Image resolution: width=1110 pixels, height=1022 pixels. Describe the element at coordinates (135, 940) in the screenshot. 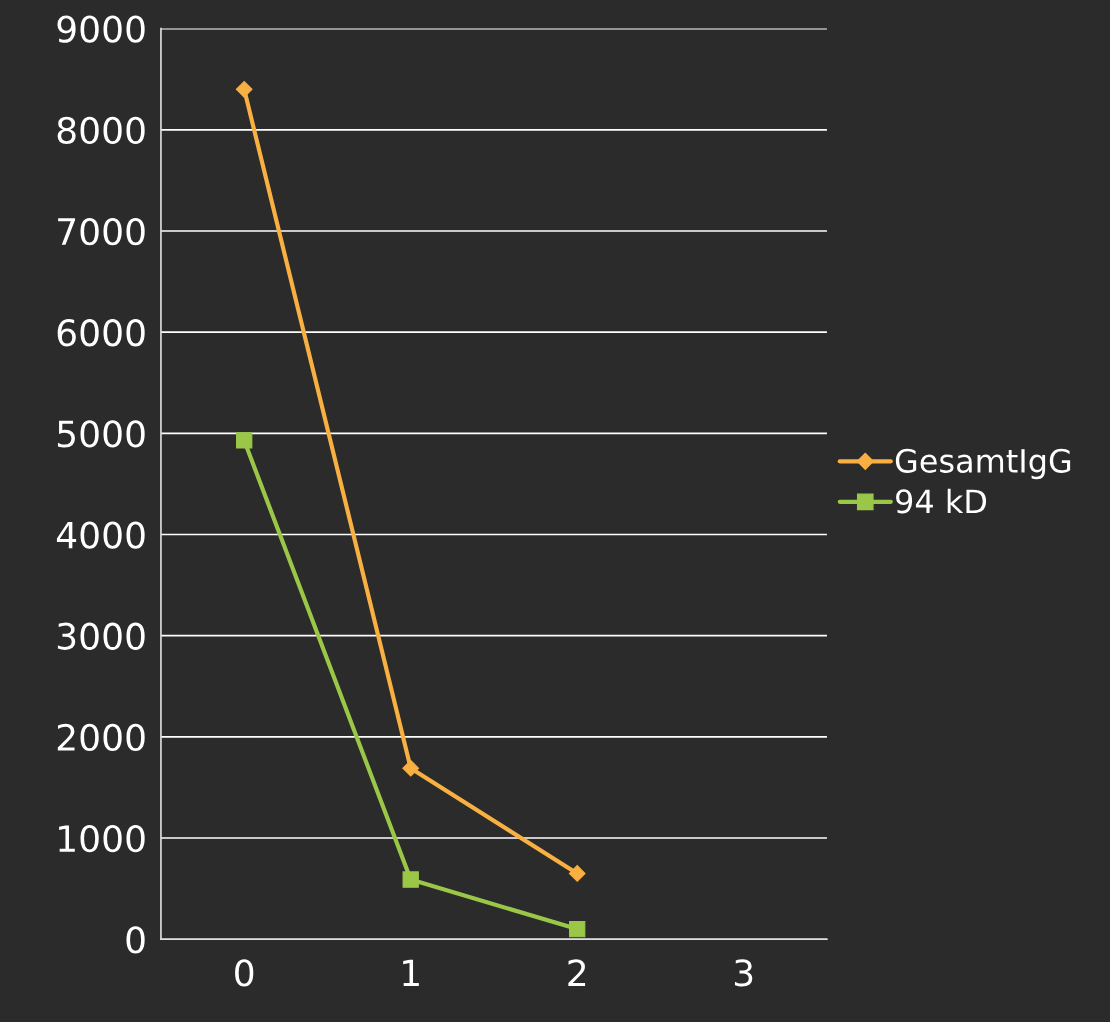

I see `y-tick-label: 0` at that location.